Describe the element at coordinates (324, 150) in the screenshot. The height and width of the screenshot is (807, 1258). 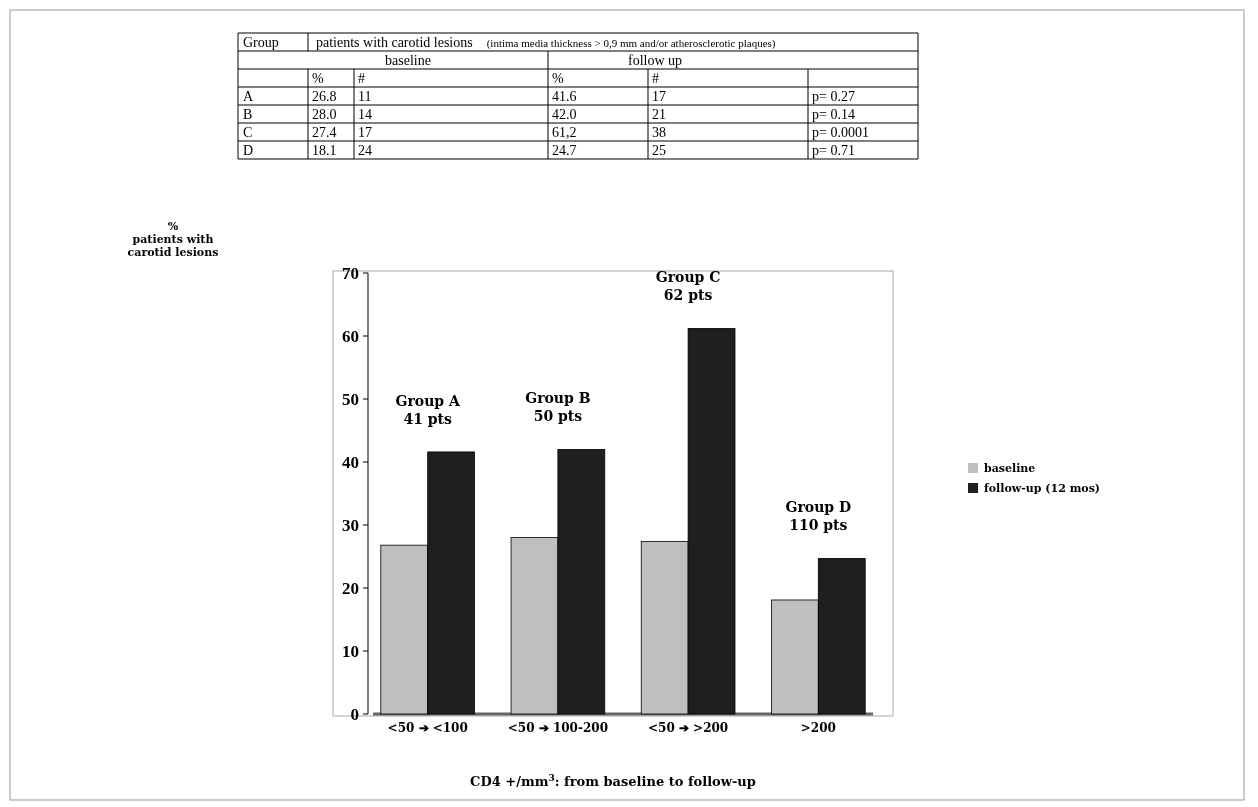
I see `text: 18.1` at that location.